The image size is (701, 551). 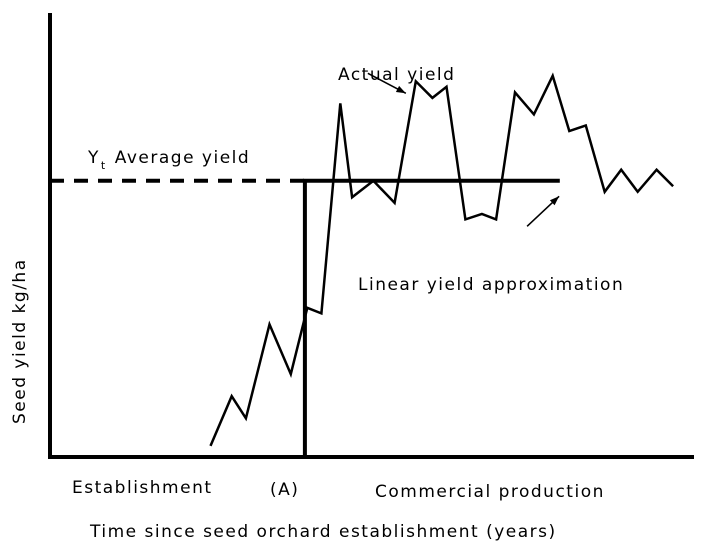 I want to click on annotation-arrows, so click(x=463, y=149).